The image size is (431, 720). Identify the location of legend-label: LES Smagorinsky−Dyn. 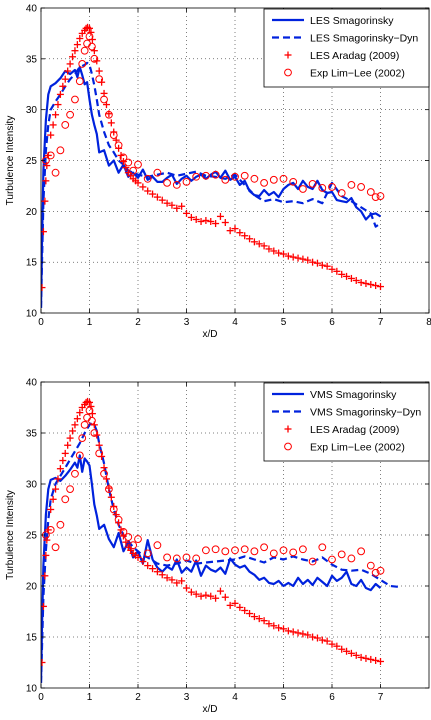
(364, 38).